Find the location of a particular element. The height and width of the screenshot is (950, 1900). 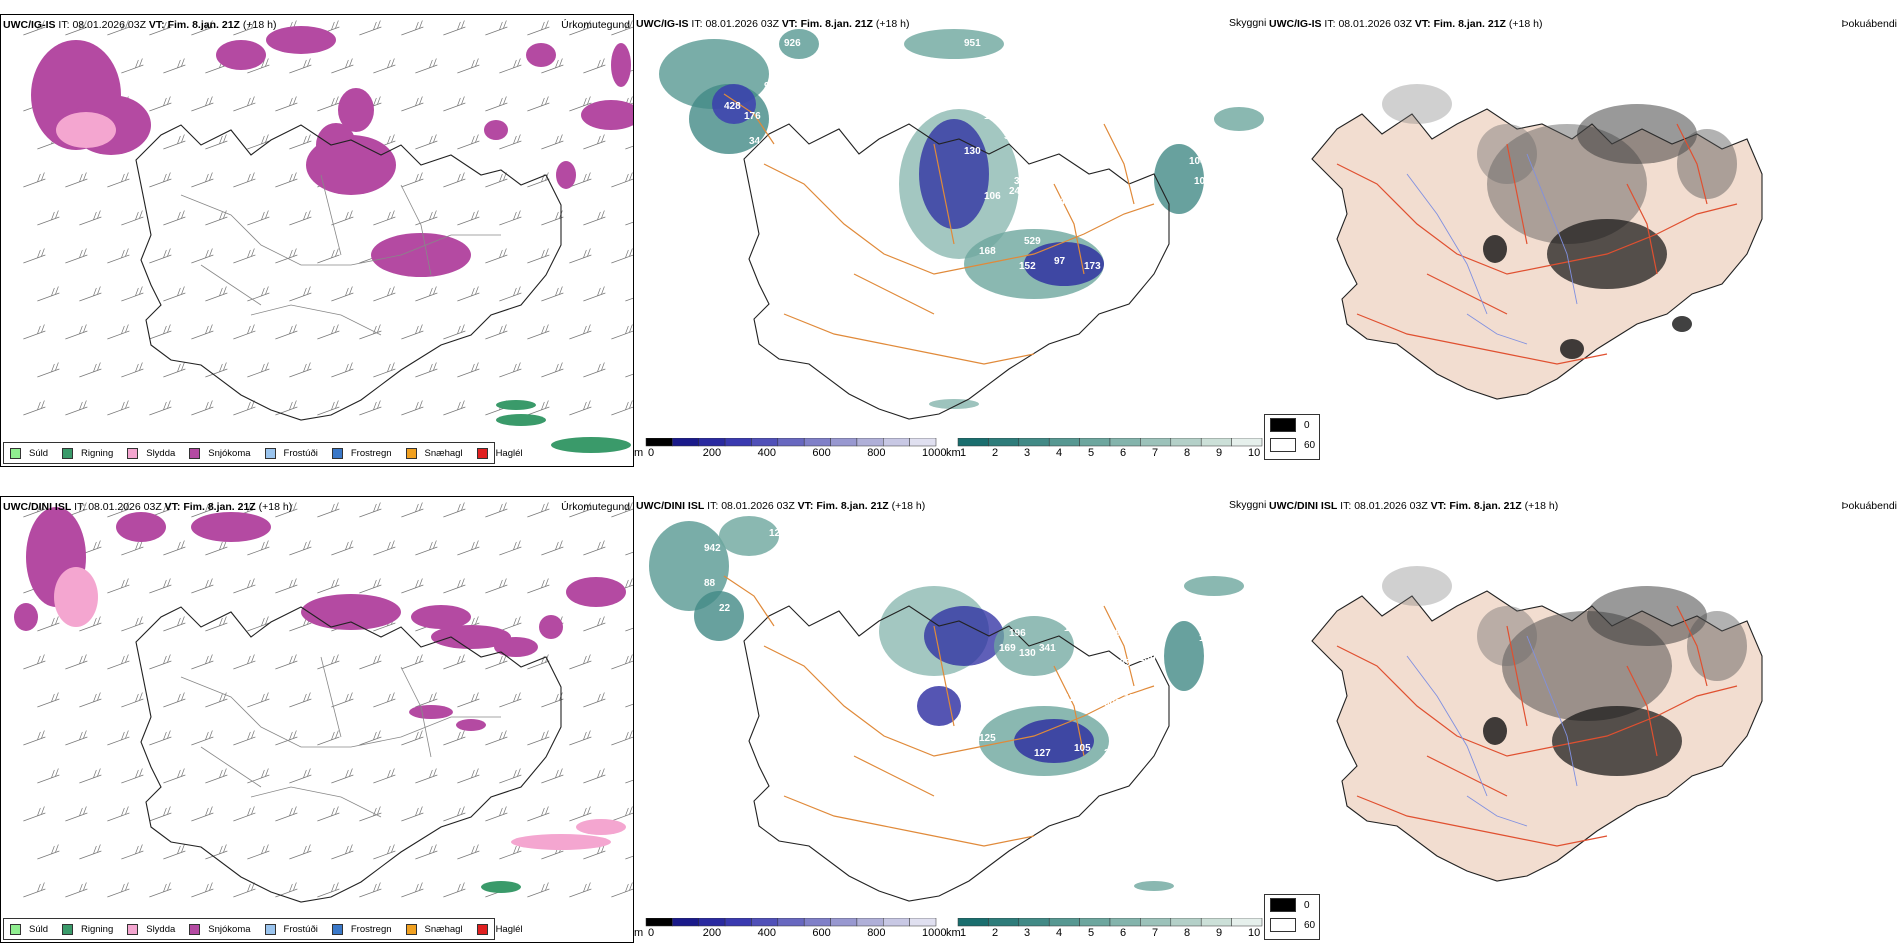

fog-map-bottom is located at coordinates (1537, 724).